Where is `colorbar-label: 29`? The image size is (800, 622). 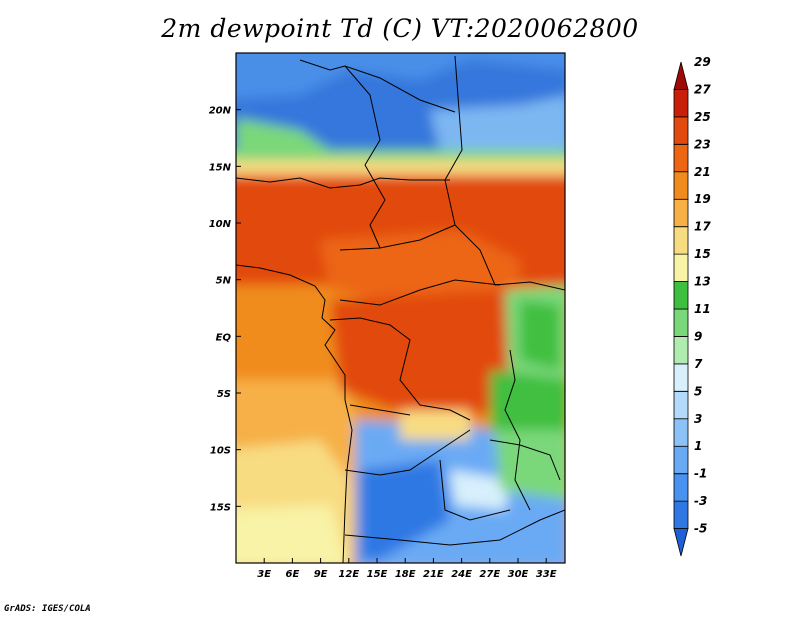
colorbar-label: 29 is located at coordinates (702, 62).